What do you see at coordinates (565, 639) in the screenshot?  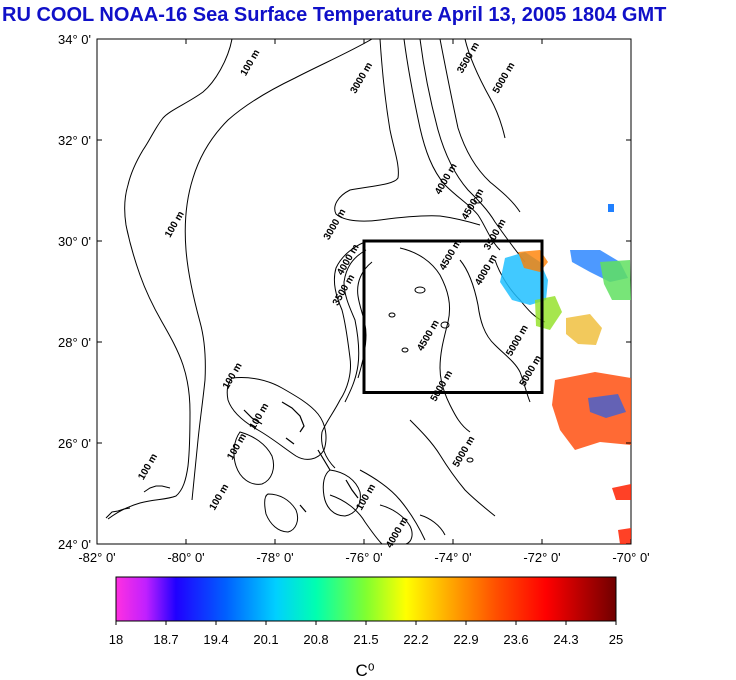 I see `colorbar-tick-label: 24.3` at bounding box center [565, 639].